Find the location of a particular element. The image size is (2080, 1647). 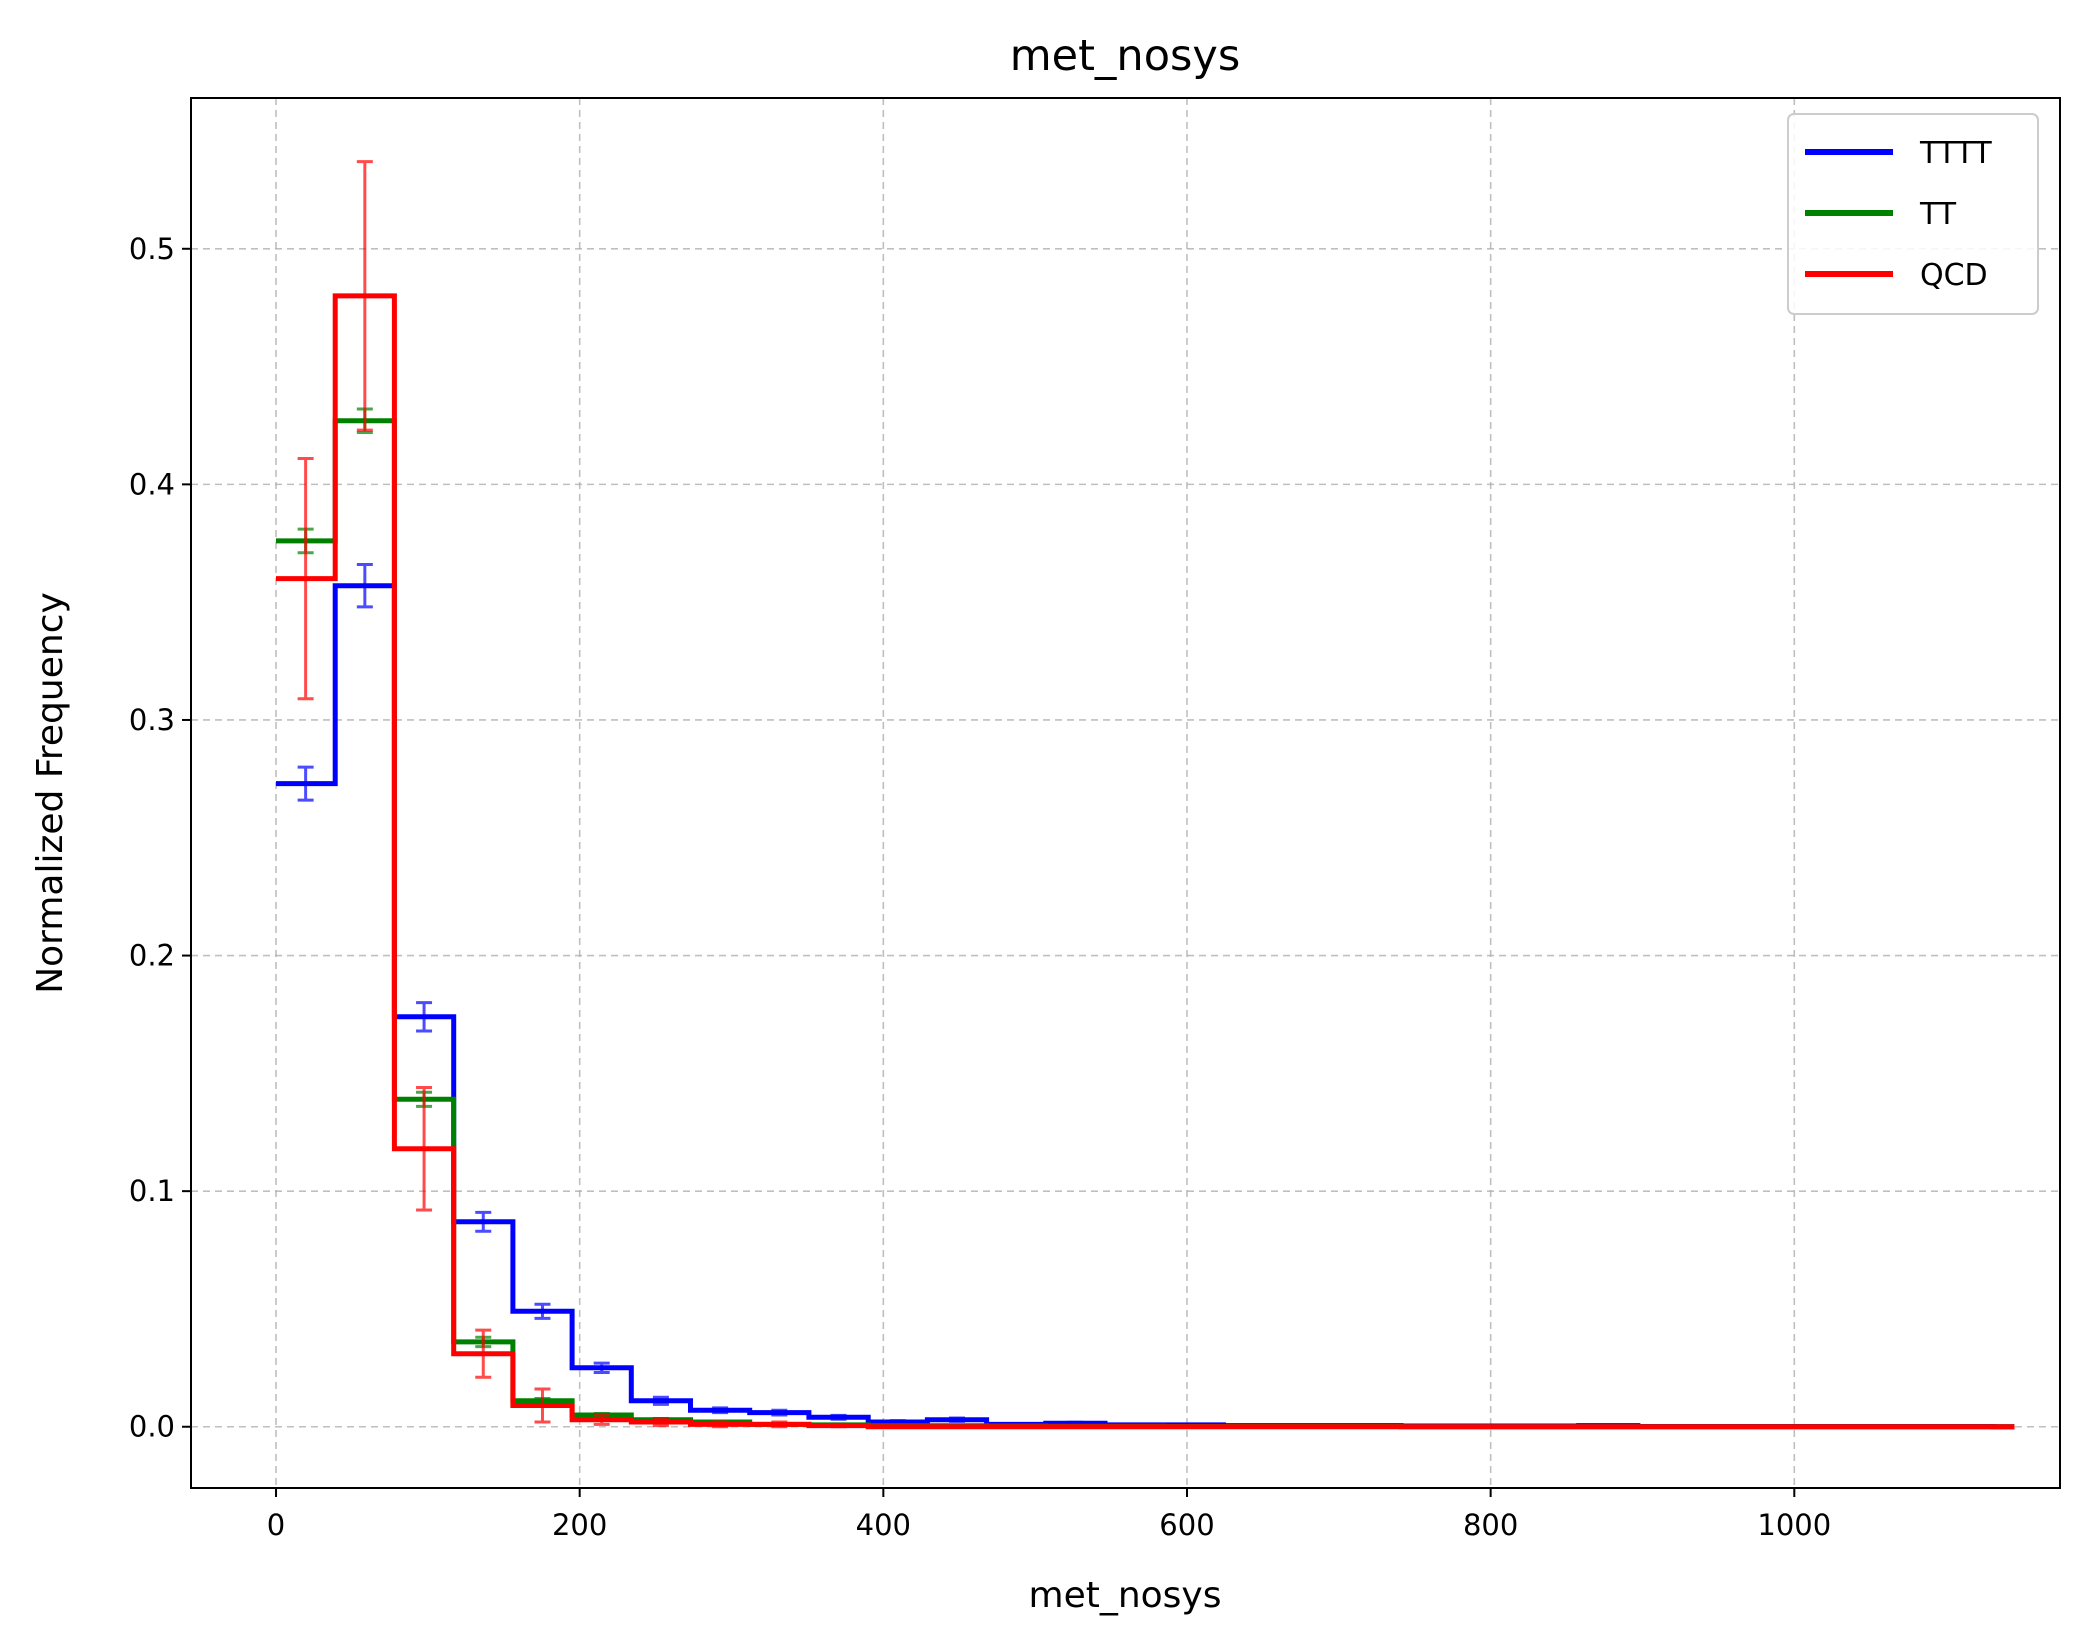

legend-label-tttt: TTTT is located at coordinates (1955, 153).